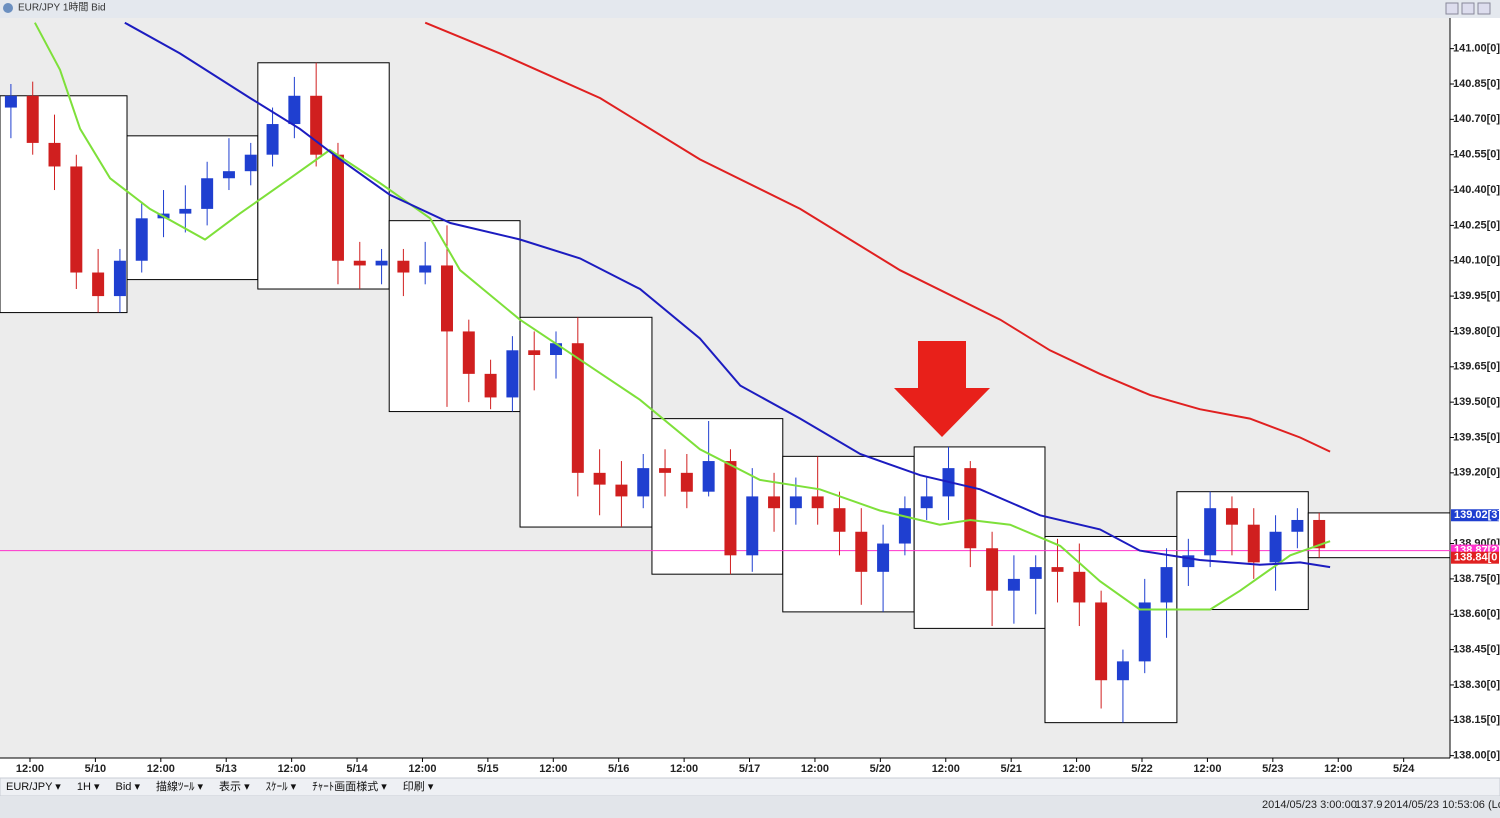  I want to click on maximize-button, so click(1468, 8).